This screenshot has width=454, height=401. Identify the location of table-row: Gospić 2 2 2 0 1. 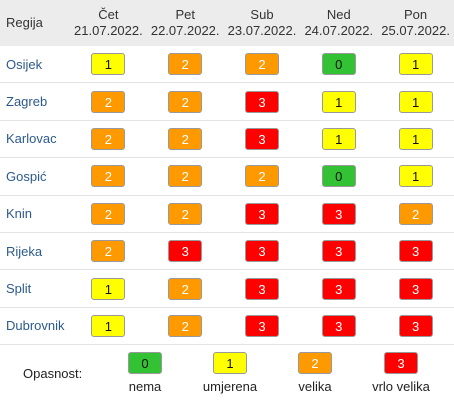
(227, 176).